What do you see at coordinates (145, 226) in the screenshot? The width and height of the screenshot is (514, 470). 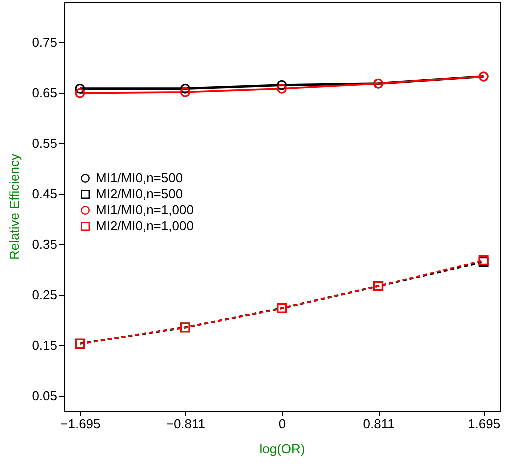 I see `legend-label: MI2/MI0,n=1,000` at bounding box center [145, 226].